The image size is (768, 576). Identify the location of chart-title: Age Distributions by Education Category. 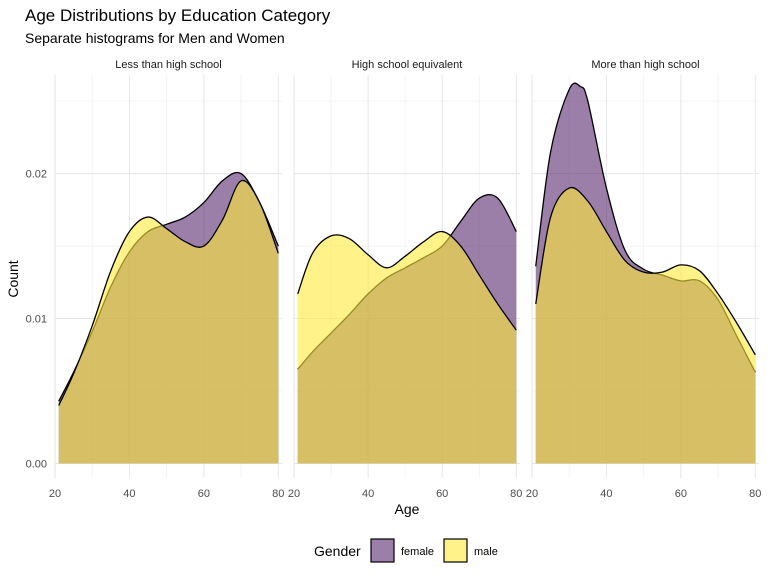
(178, 15).